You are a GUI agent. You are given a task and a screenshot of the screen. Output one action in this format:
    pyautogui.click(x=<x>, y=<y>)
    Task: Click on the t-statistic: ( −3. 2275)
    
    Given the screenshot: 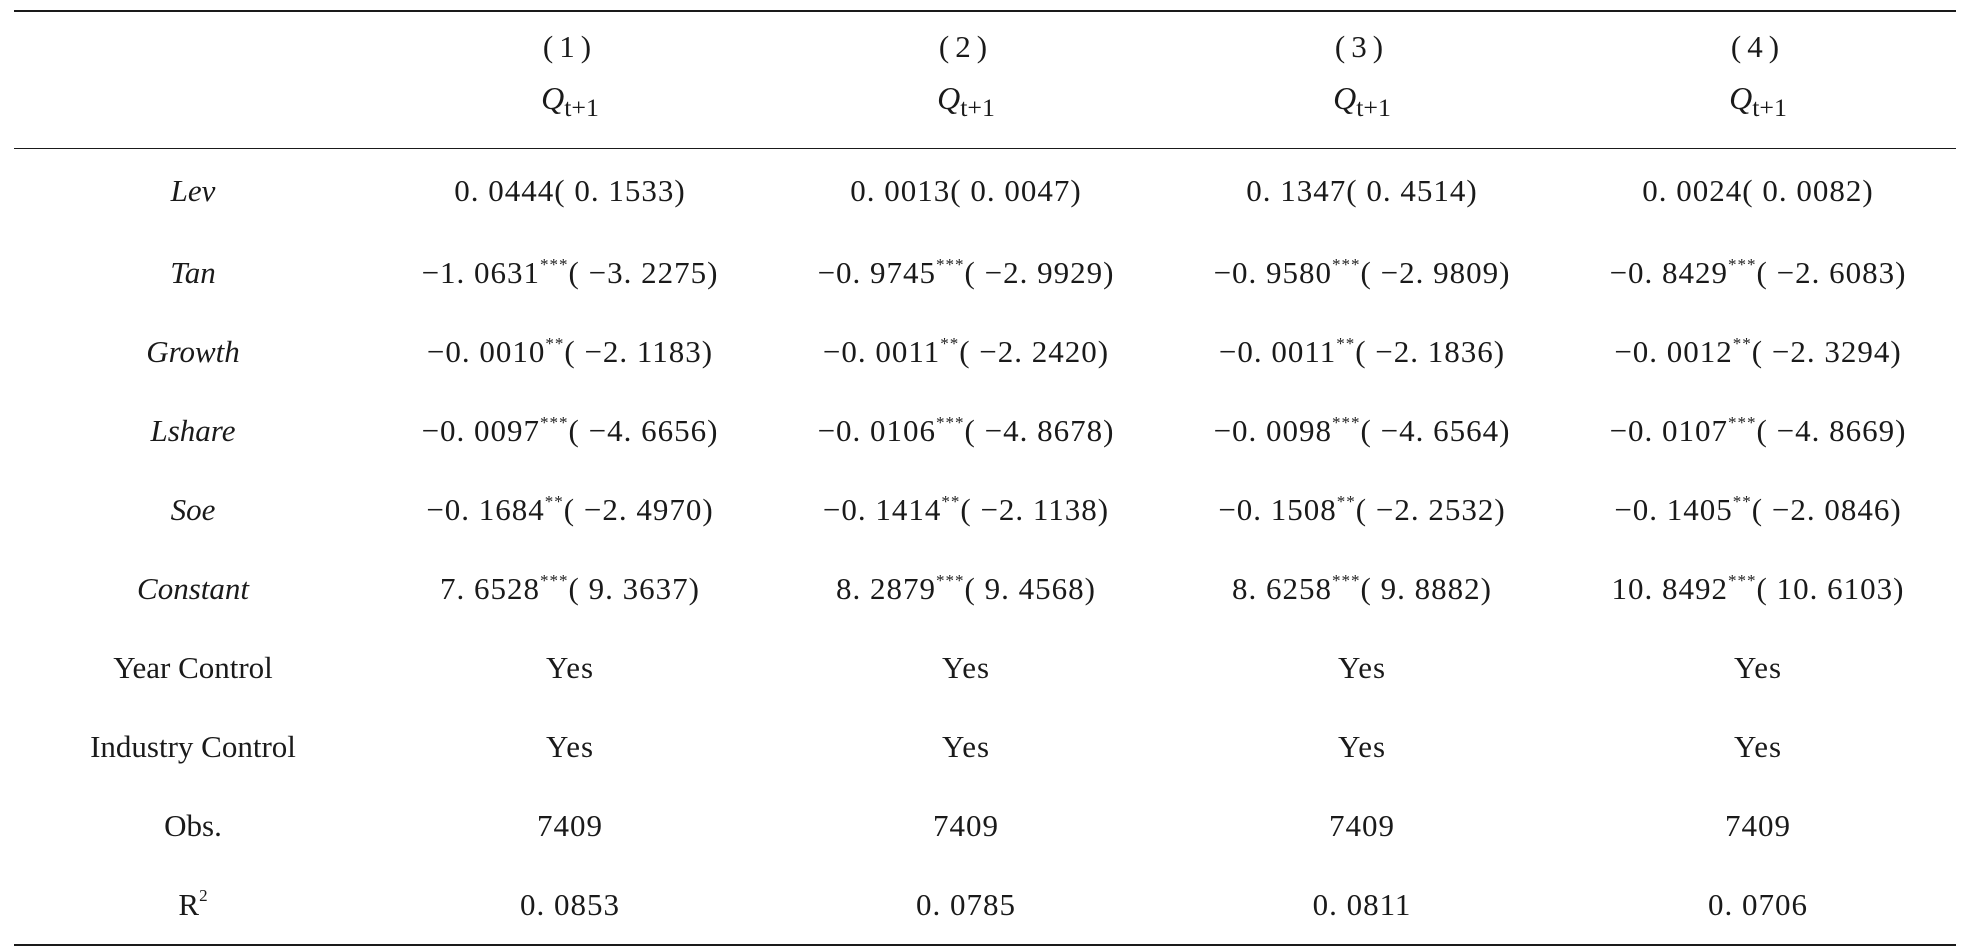 What is the action you would take?
    pyautogui.click(x=643, y=272)
    